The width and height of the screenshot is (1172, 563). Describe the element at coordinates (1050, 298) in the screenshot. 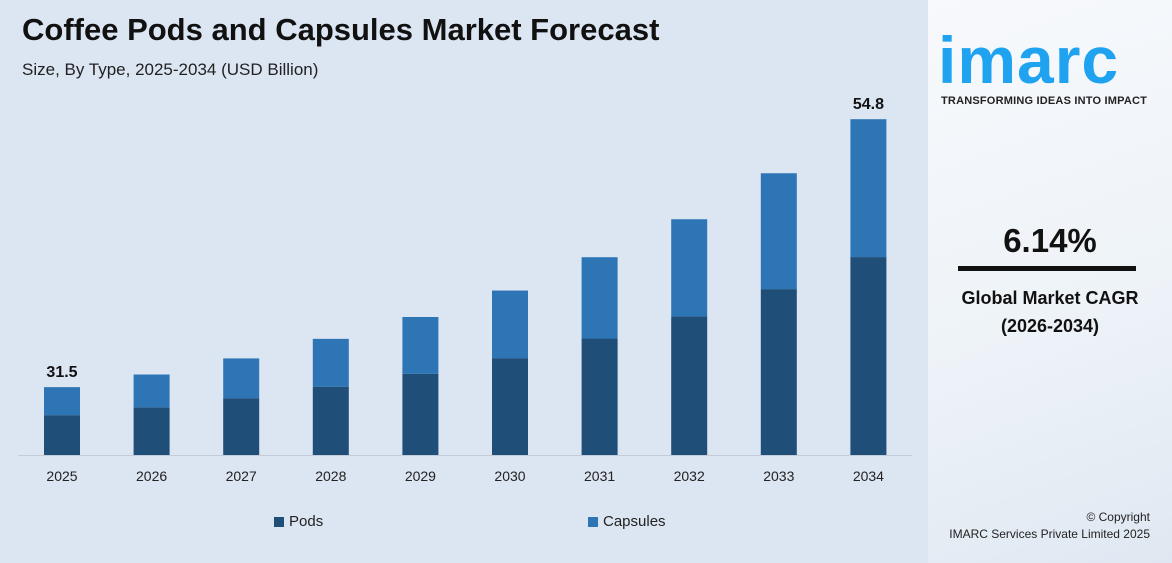

I see `cagr-label-line1: Global Market CAGR` at that location.